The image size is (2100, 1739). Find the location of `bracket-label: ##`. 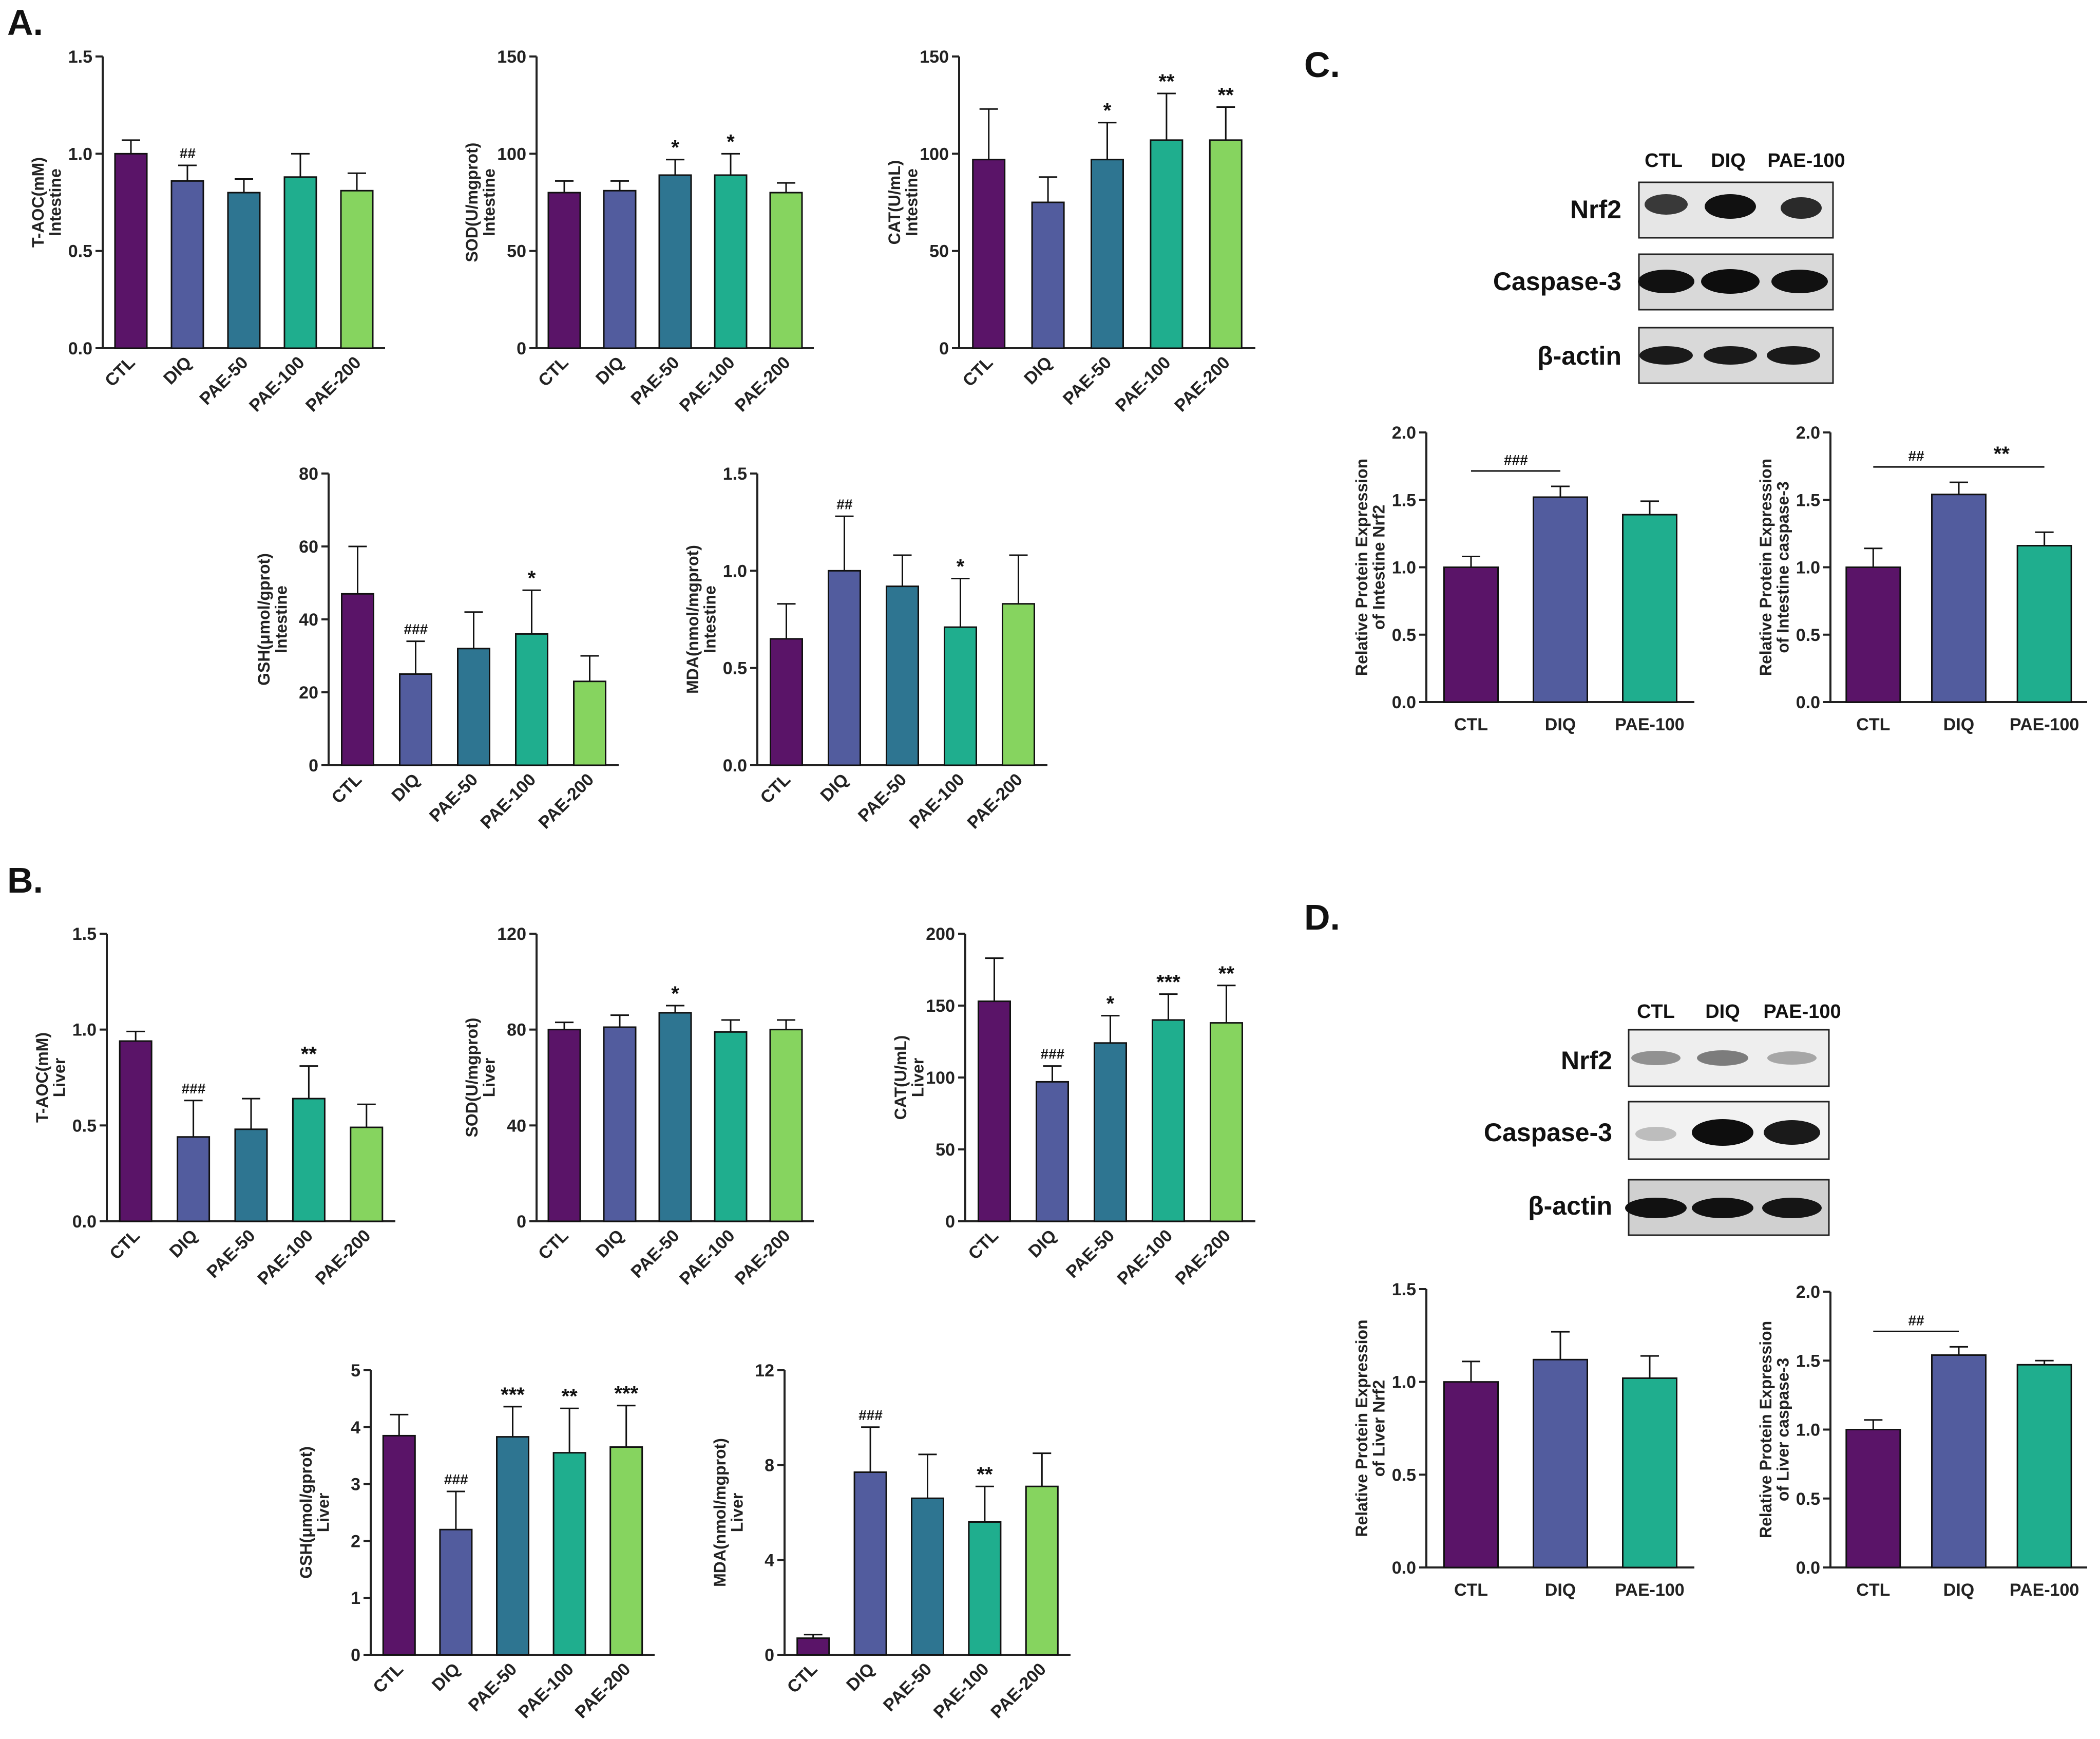

bracket-label: ## is located at coordinates (1916, 1320).